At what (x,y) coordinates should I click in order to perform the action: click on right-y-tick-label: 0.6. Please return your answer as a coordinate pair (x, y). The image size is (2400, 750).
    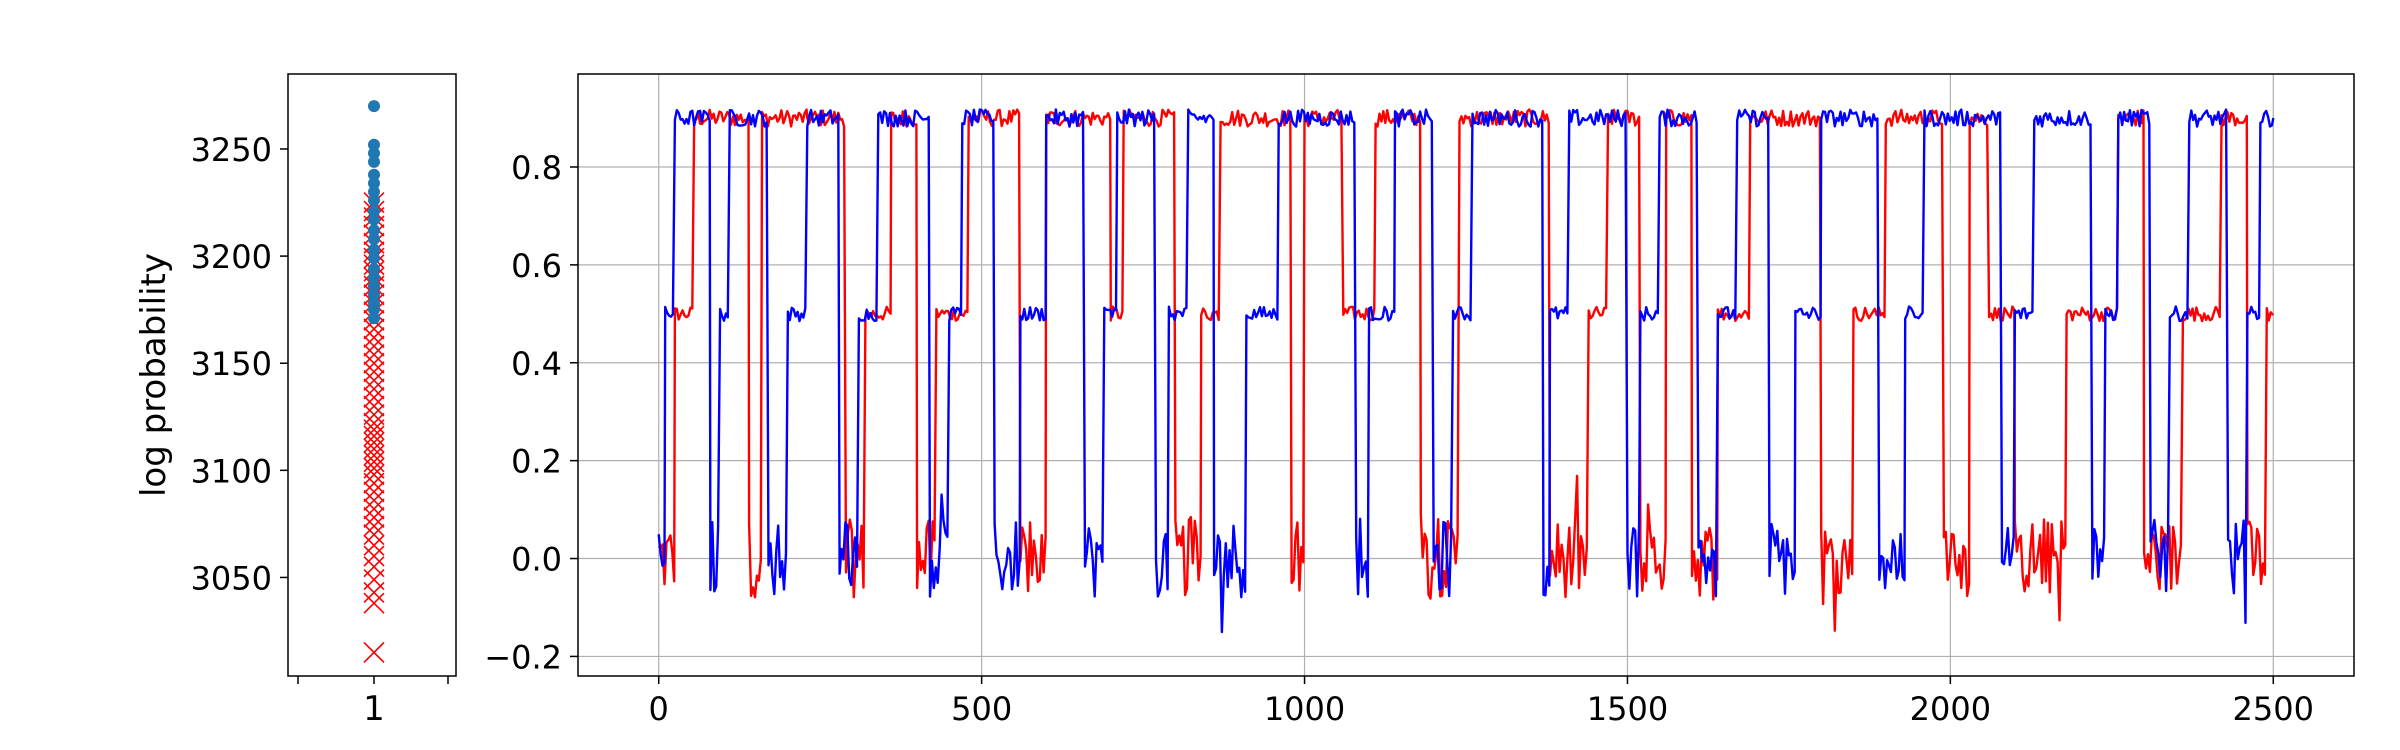
    Looking at the image, I should click on (536, 266).